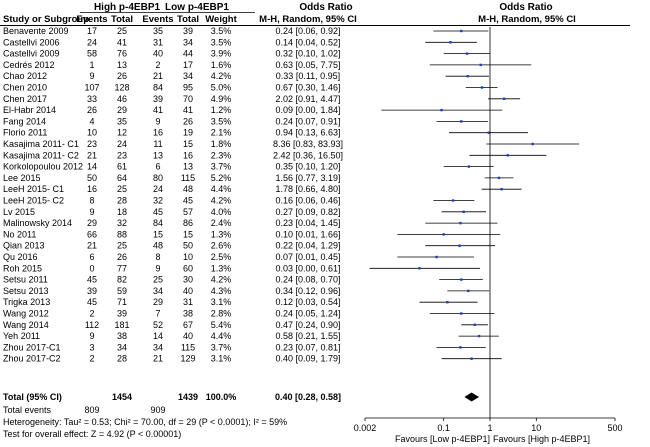  Describe the element at coordinates (33, 201) in the screenshot. I see `study-name: LeeH 2015- C2` at that location.